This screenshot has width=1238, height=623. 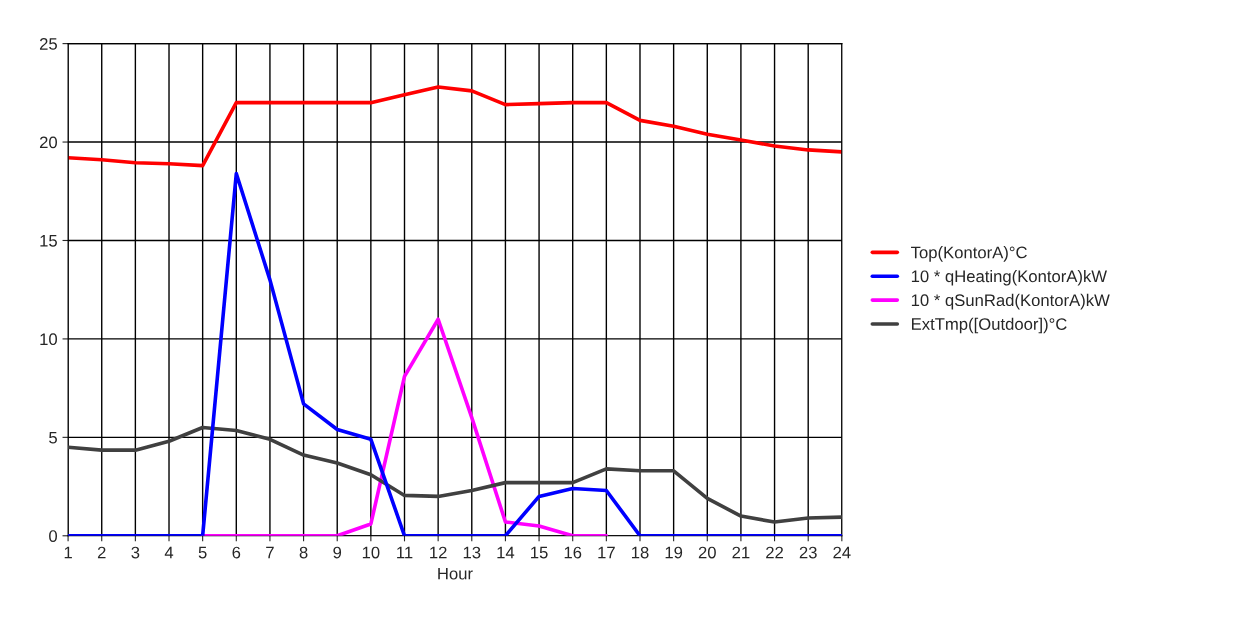 I want to click on x-tick-label: 3, so click(x=135, y=552).